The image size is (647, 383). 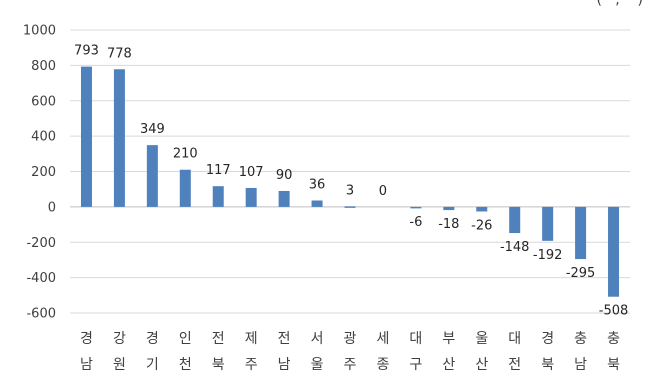 What do you see at coordinates (448, 224) in the screenshot?
I see `data-label: -18` at bounding box center [448, 224].